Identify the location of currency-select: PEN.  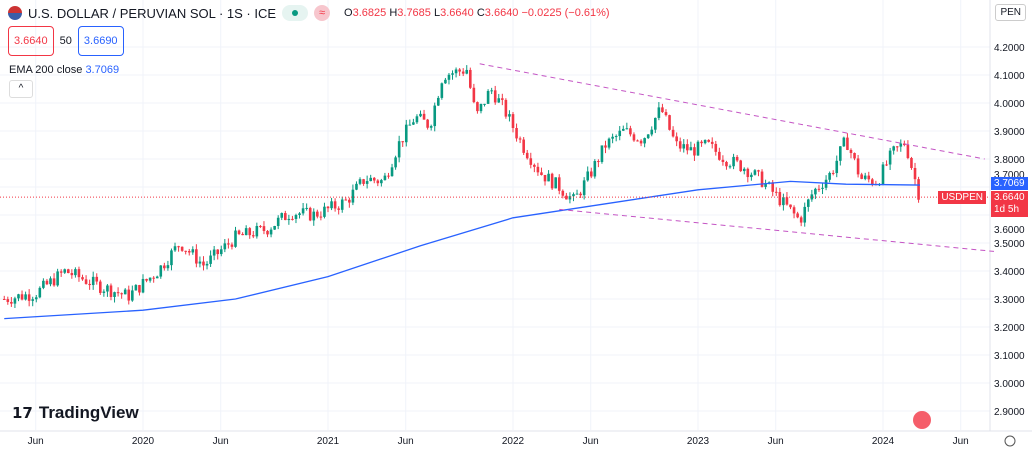
(1010, 12).